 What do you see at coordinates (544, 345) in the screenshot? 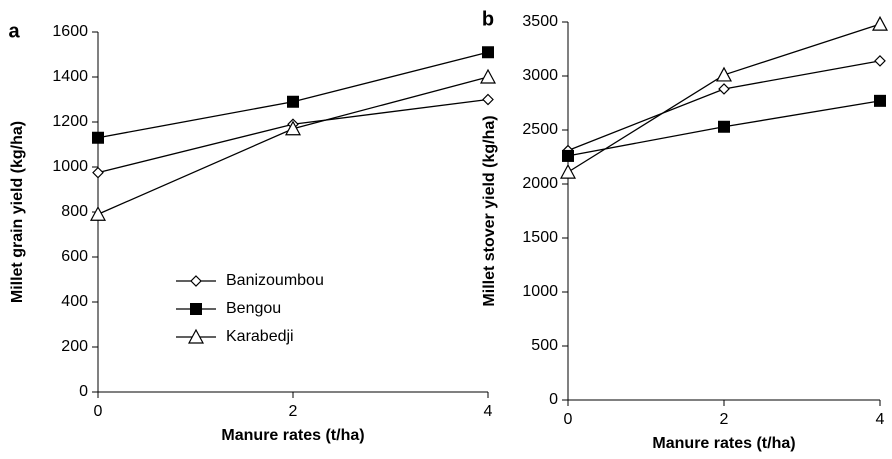
I see `y-tick-label: 500` at bounding box center [544, 345].